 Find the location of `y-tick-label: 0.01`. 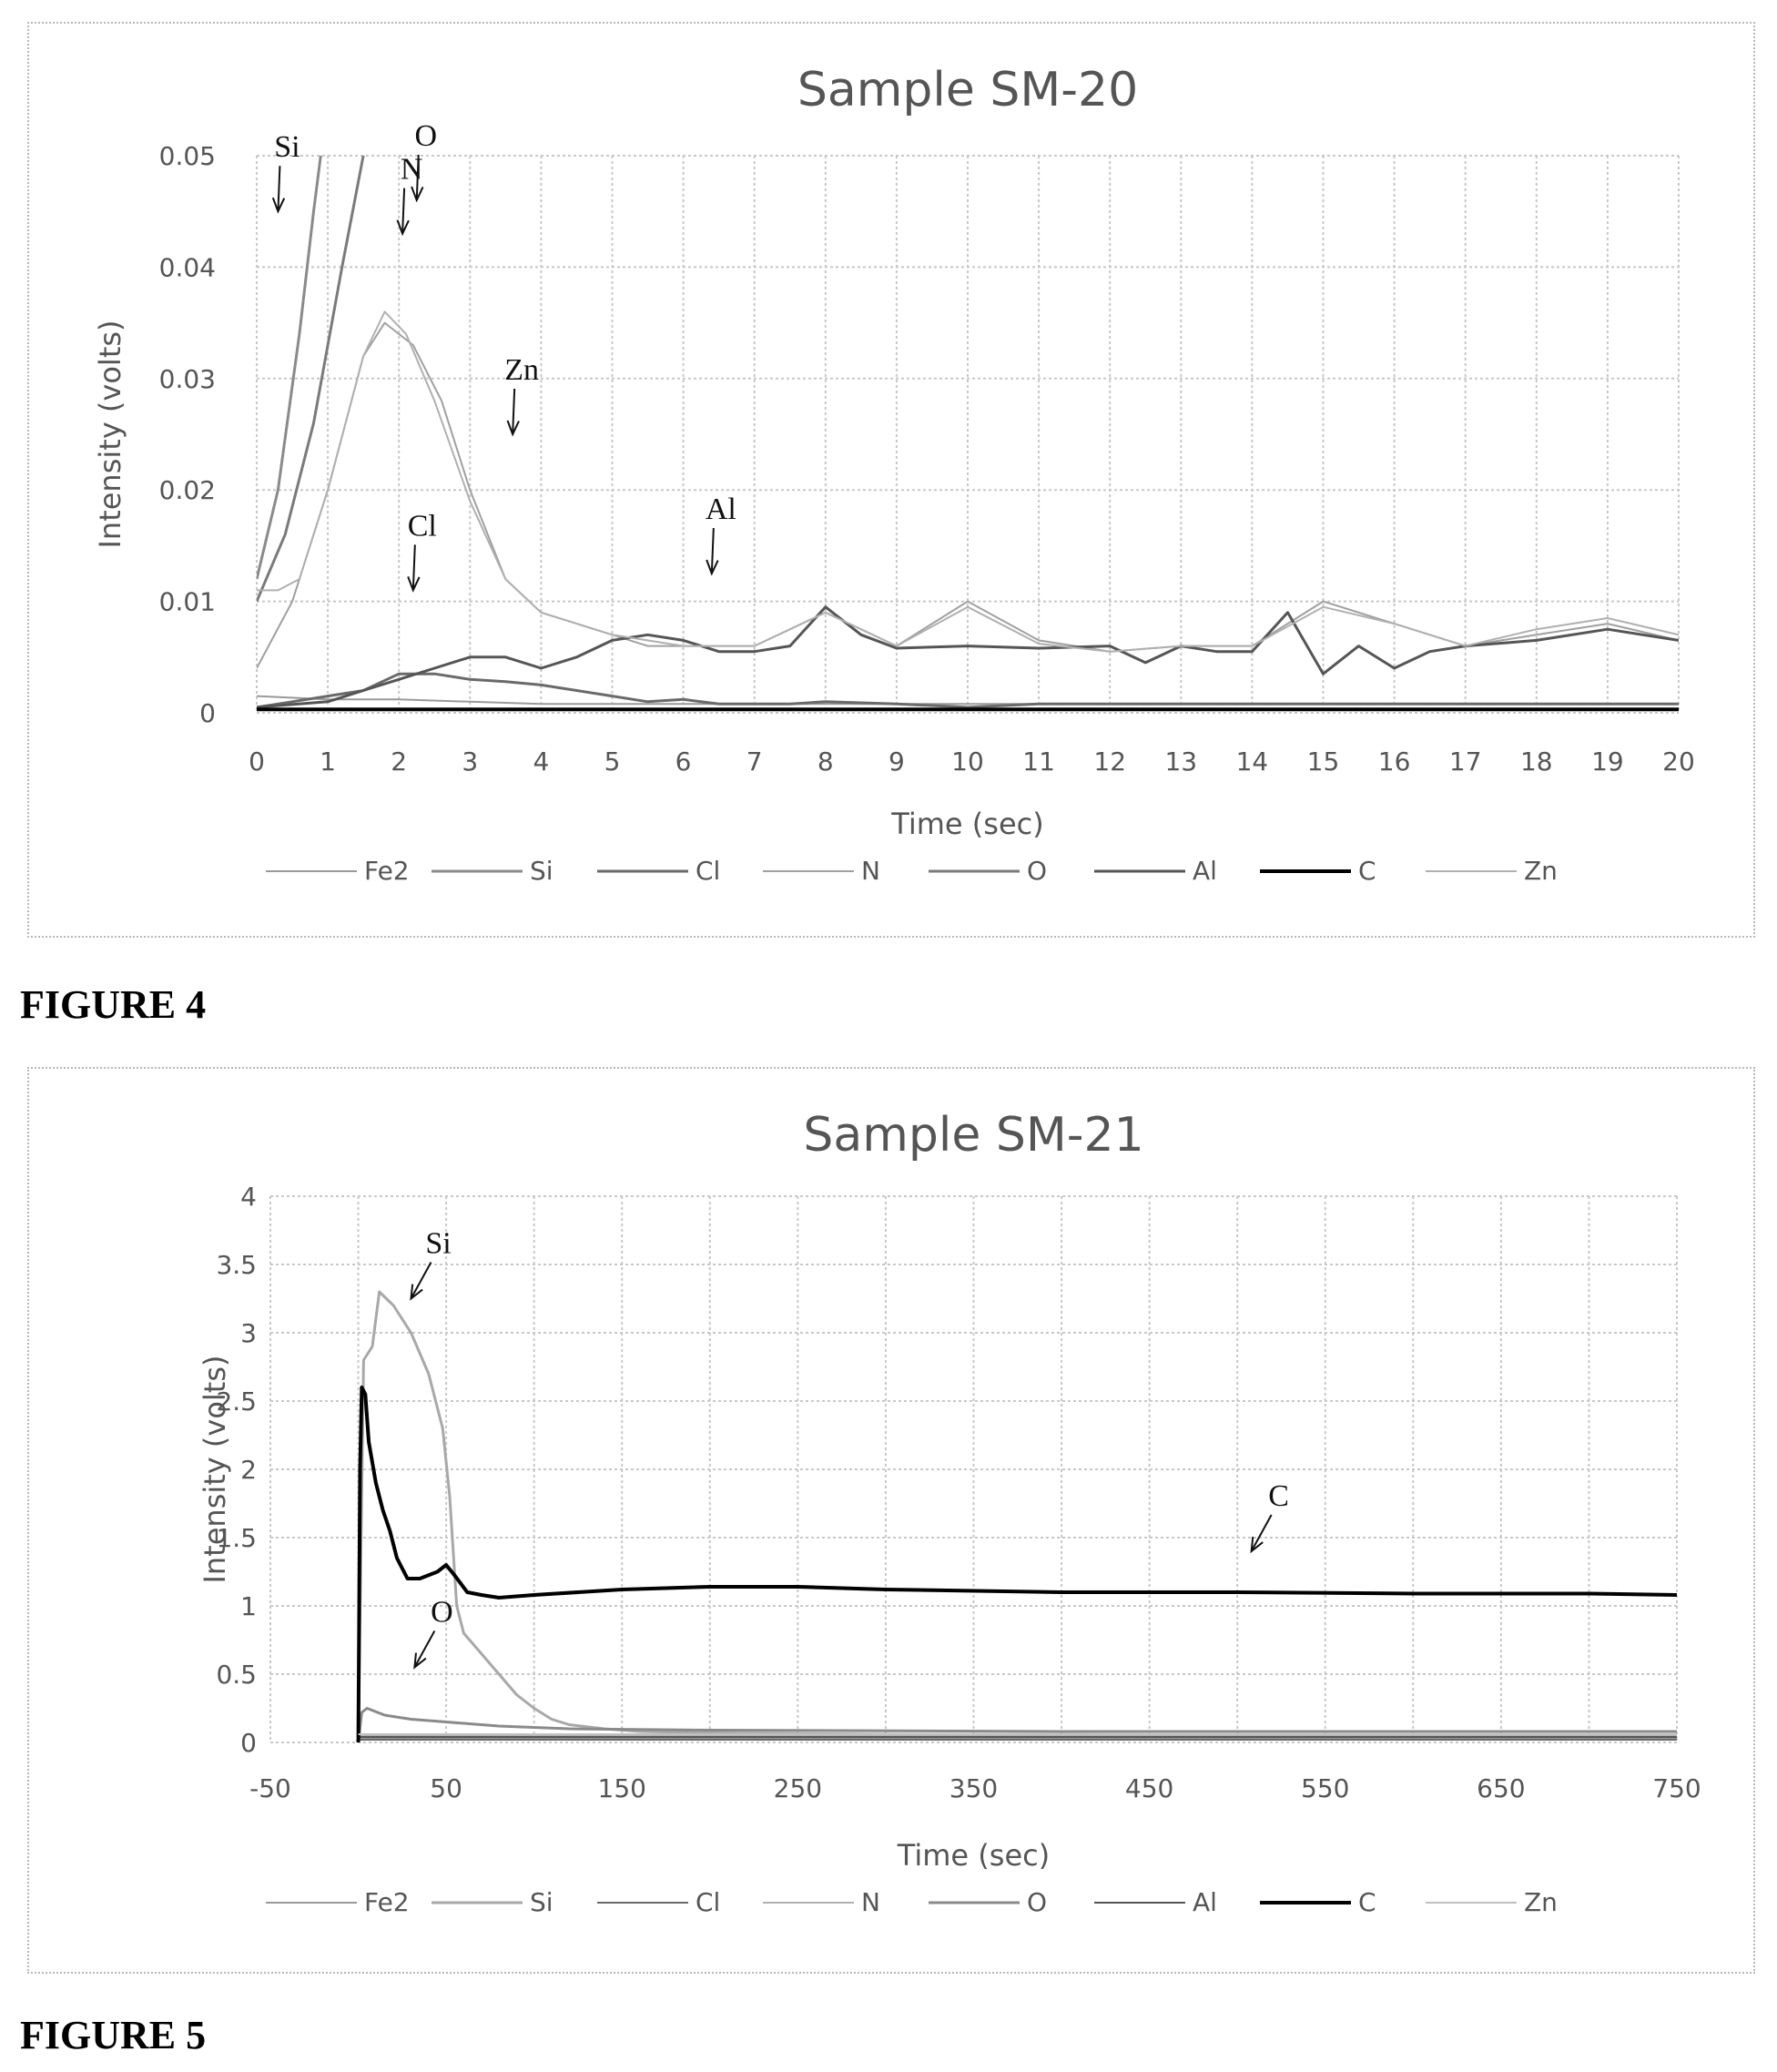

y-tick-label: 0.01 is located at coordinates (187, 602).